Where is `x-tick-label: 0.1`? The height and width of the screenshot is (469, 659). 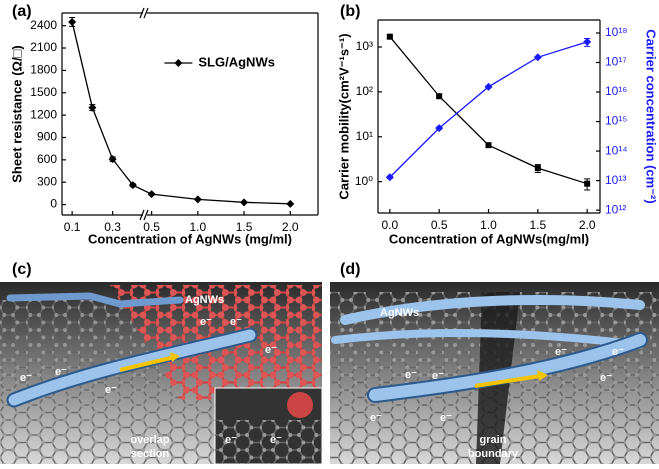
x-tick-label: 0.1 is located at coordinates (72, 227).